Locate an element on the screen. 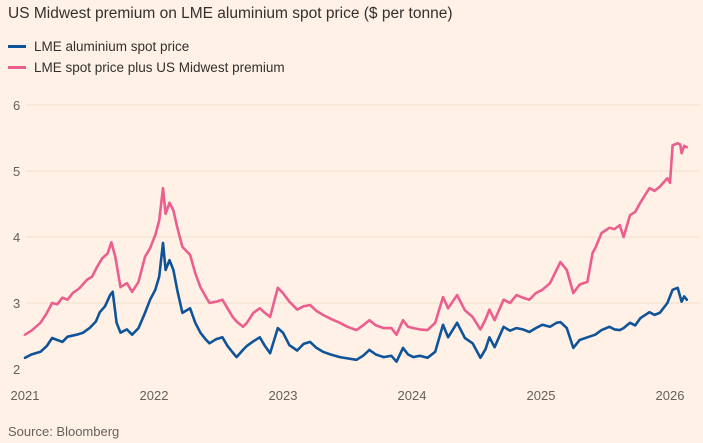 The height and width of the screenshot is (443, 703). legend-item-premium: LME spot price plus US Midwest premium is located at coordinates (146, 67).